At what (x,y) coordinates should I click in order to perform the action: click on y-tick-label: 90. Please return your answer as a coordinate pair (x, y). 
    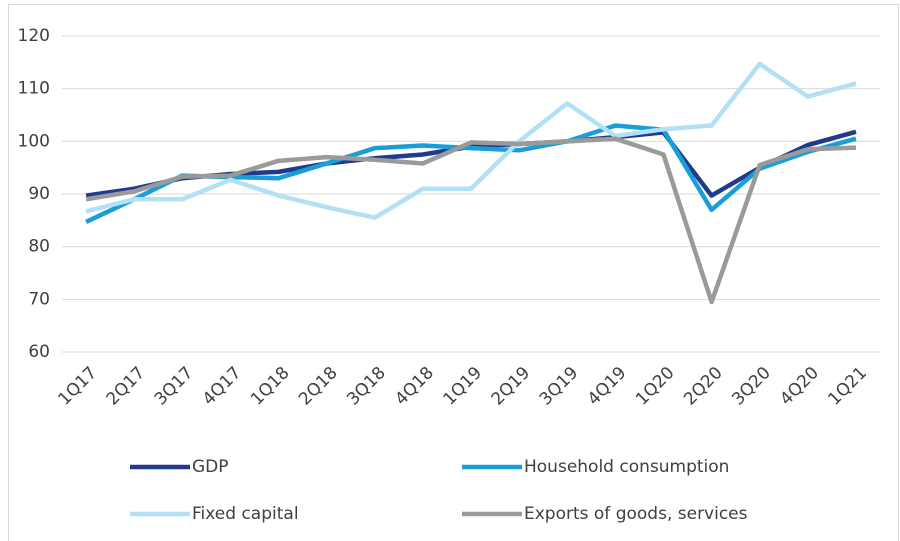
    Looking at the image, I should click on (39, 194).